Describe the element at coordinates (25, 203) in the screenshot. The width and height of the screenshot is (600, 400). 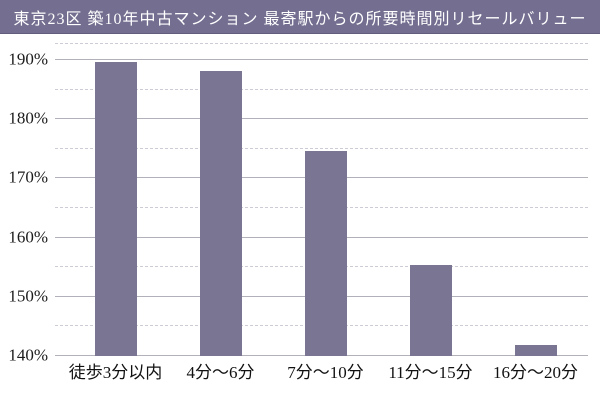
I see `y-axis-labels: 190% 180% 170% 160% 150% 140%` at that location.